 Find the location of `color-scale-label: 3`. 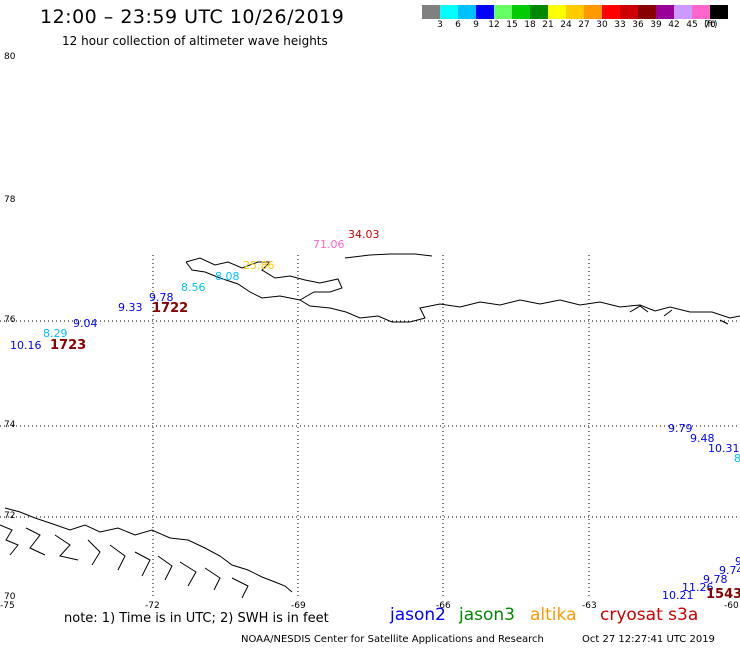

color-scale-label: 3 is located at coordinates (440, 25).